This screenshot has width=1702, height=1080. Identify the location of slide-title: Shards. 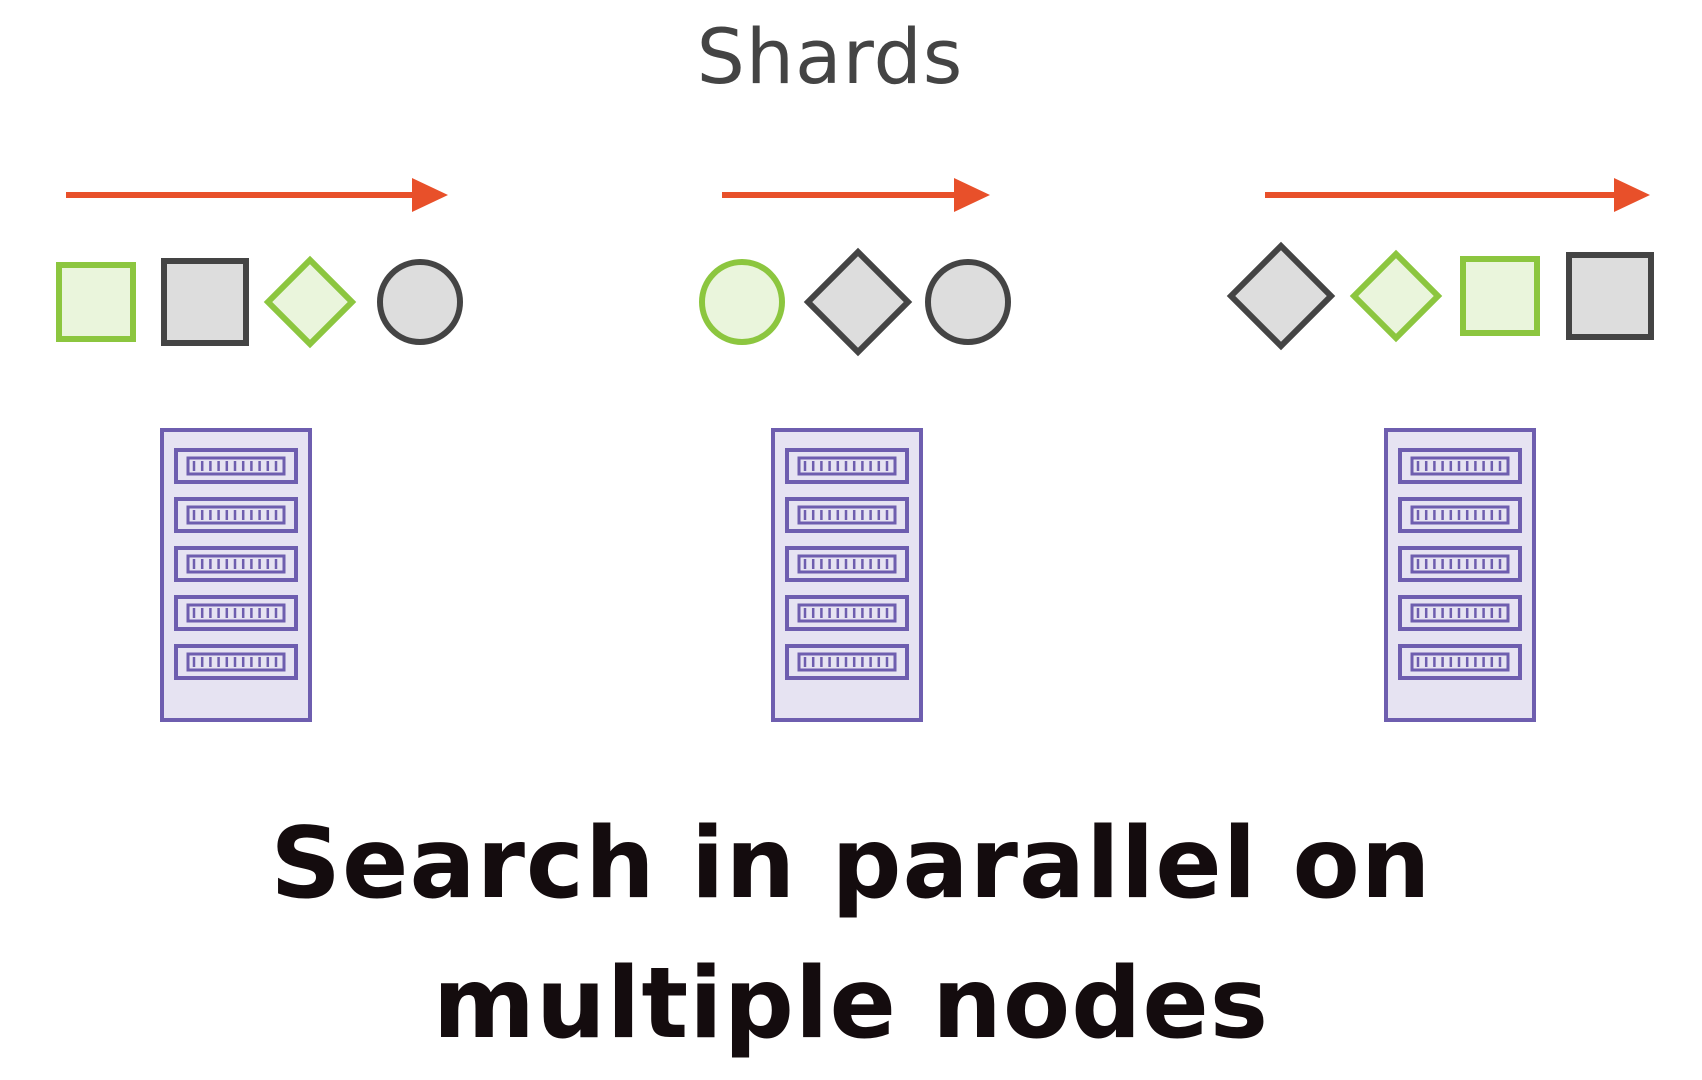
(830, 56).